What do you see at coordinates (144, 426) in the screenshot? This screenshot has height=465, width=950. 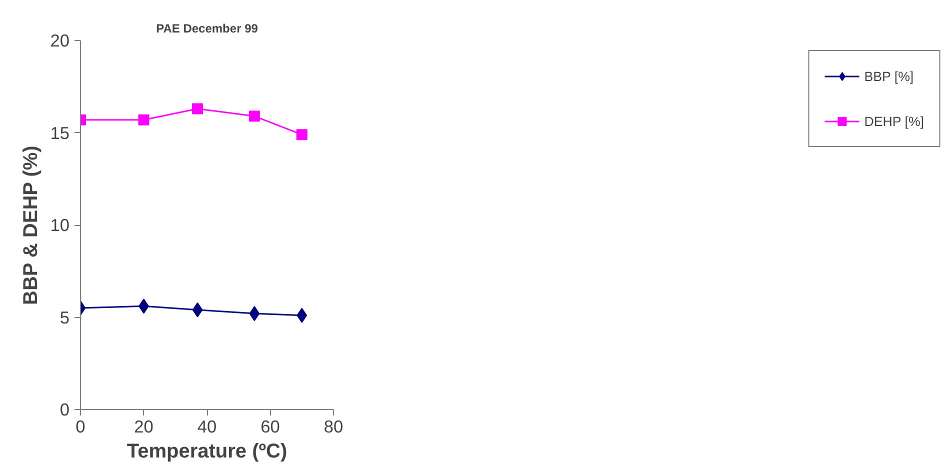 I see `x-tick-label: 20` at bounding box center [144, 426].